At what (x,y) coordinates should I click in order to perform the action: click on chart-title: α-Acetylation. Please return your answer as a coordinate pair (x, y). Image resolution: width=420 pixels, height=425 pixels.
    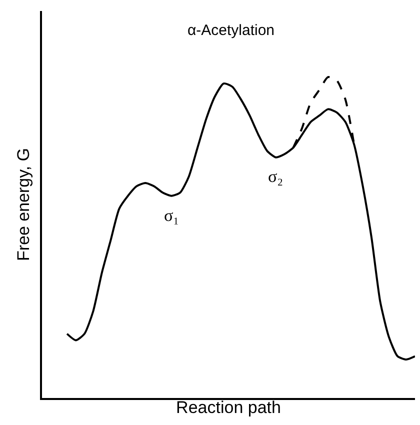
    Looking at the image, I should click on (231, 30).